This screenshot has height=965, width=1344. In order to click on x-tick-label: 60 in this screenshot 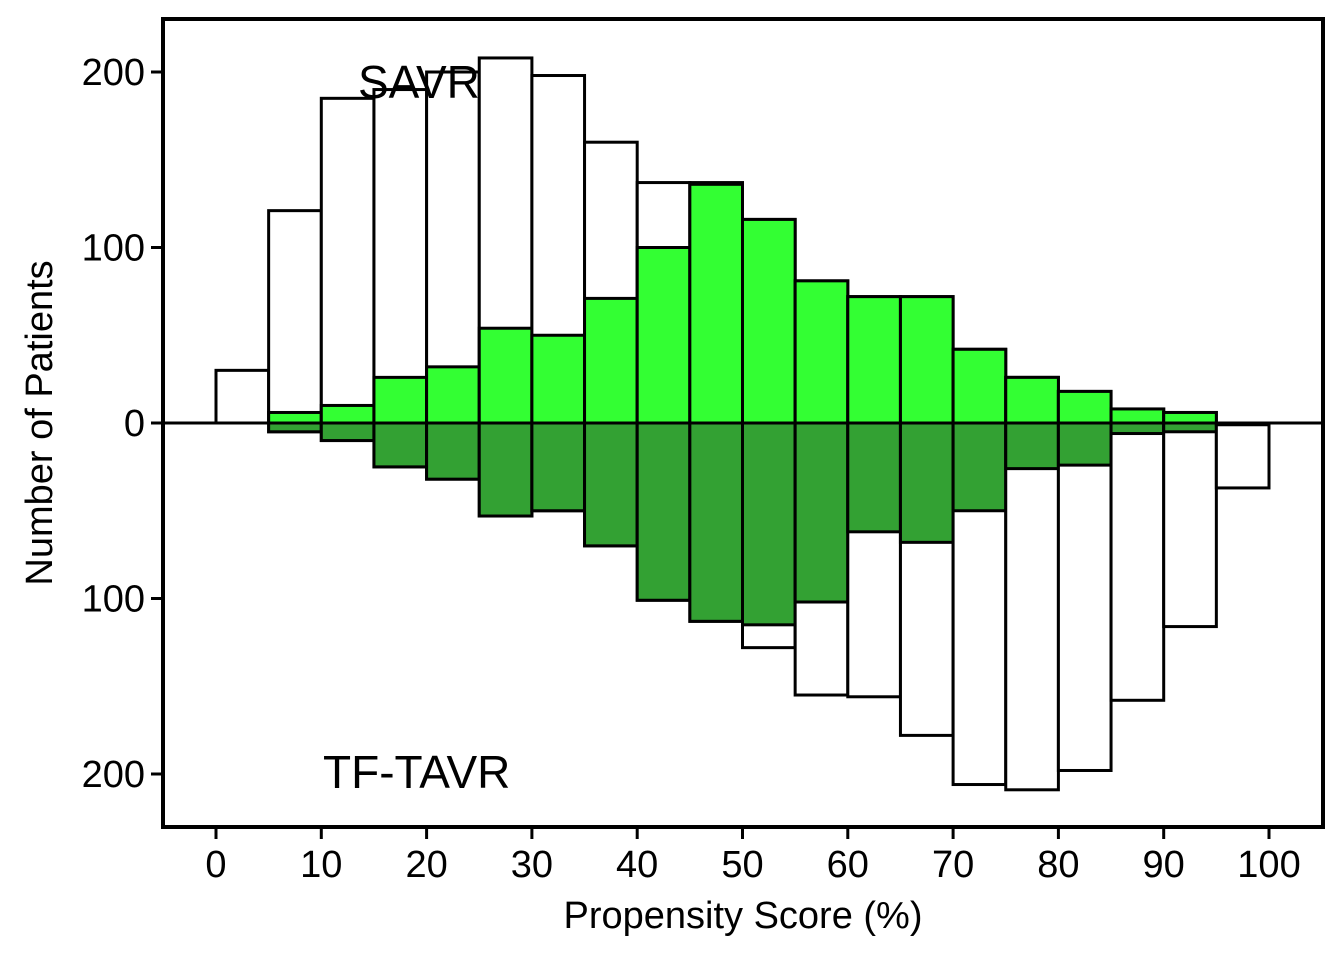, I will do `click(848, 865)`.